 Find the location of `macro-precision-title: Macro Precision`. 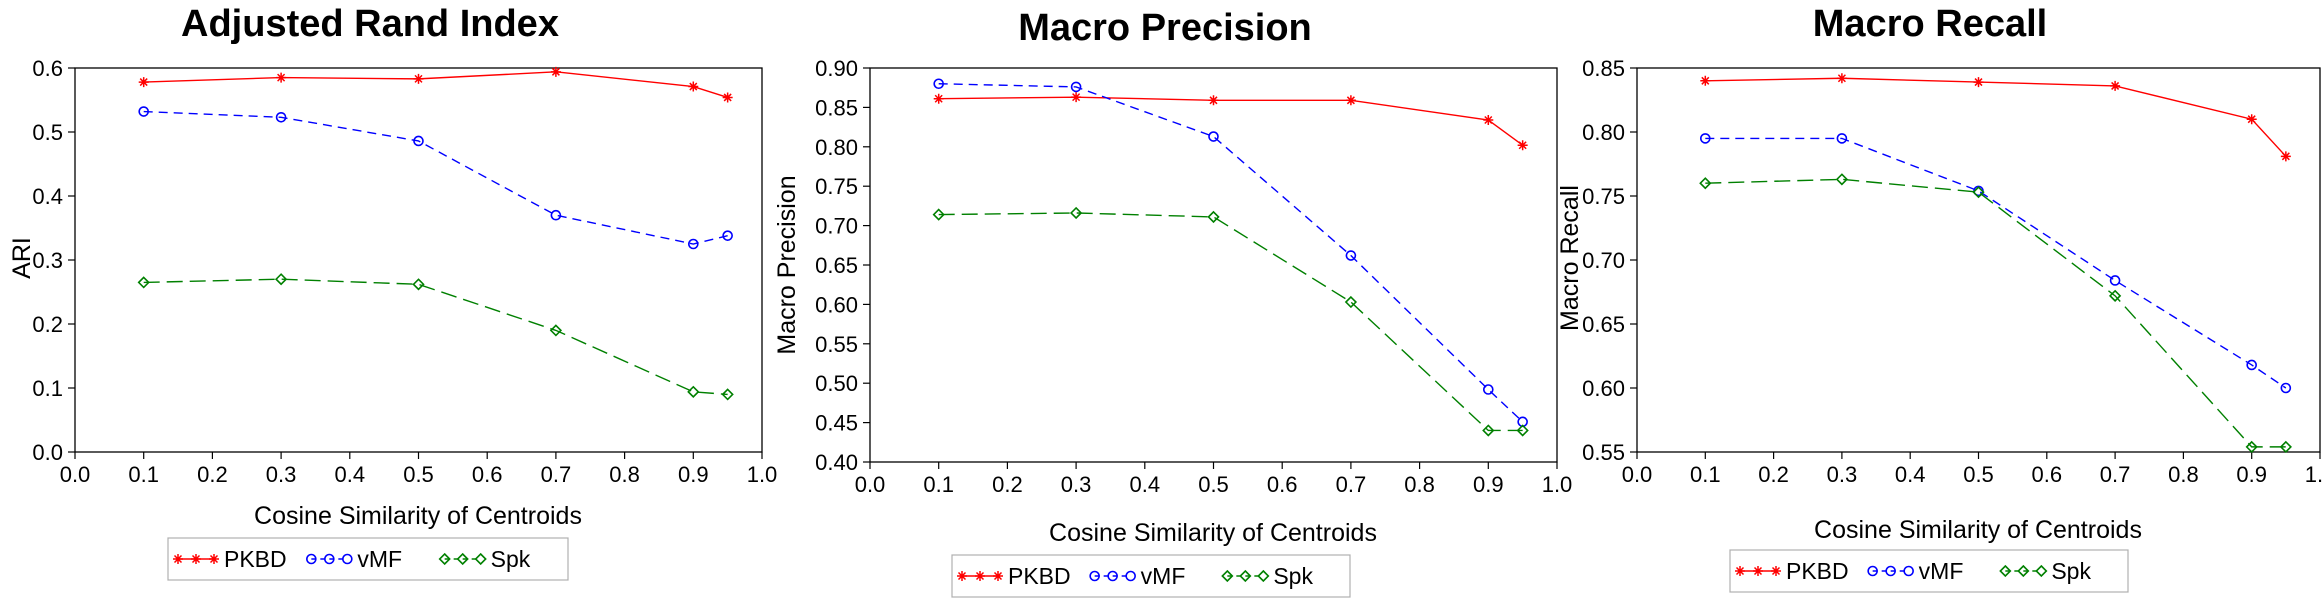

macro-precision-title: Macro Precision is located at coordinates (1165, 28).